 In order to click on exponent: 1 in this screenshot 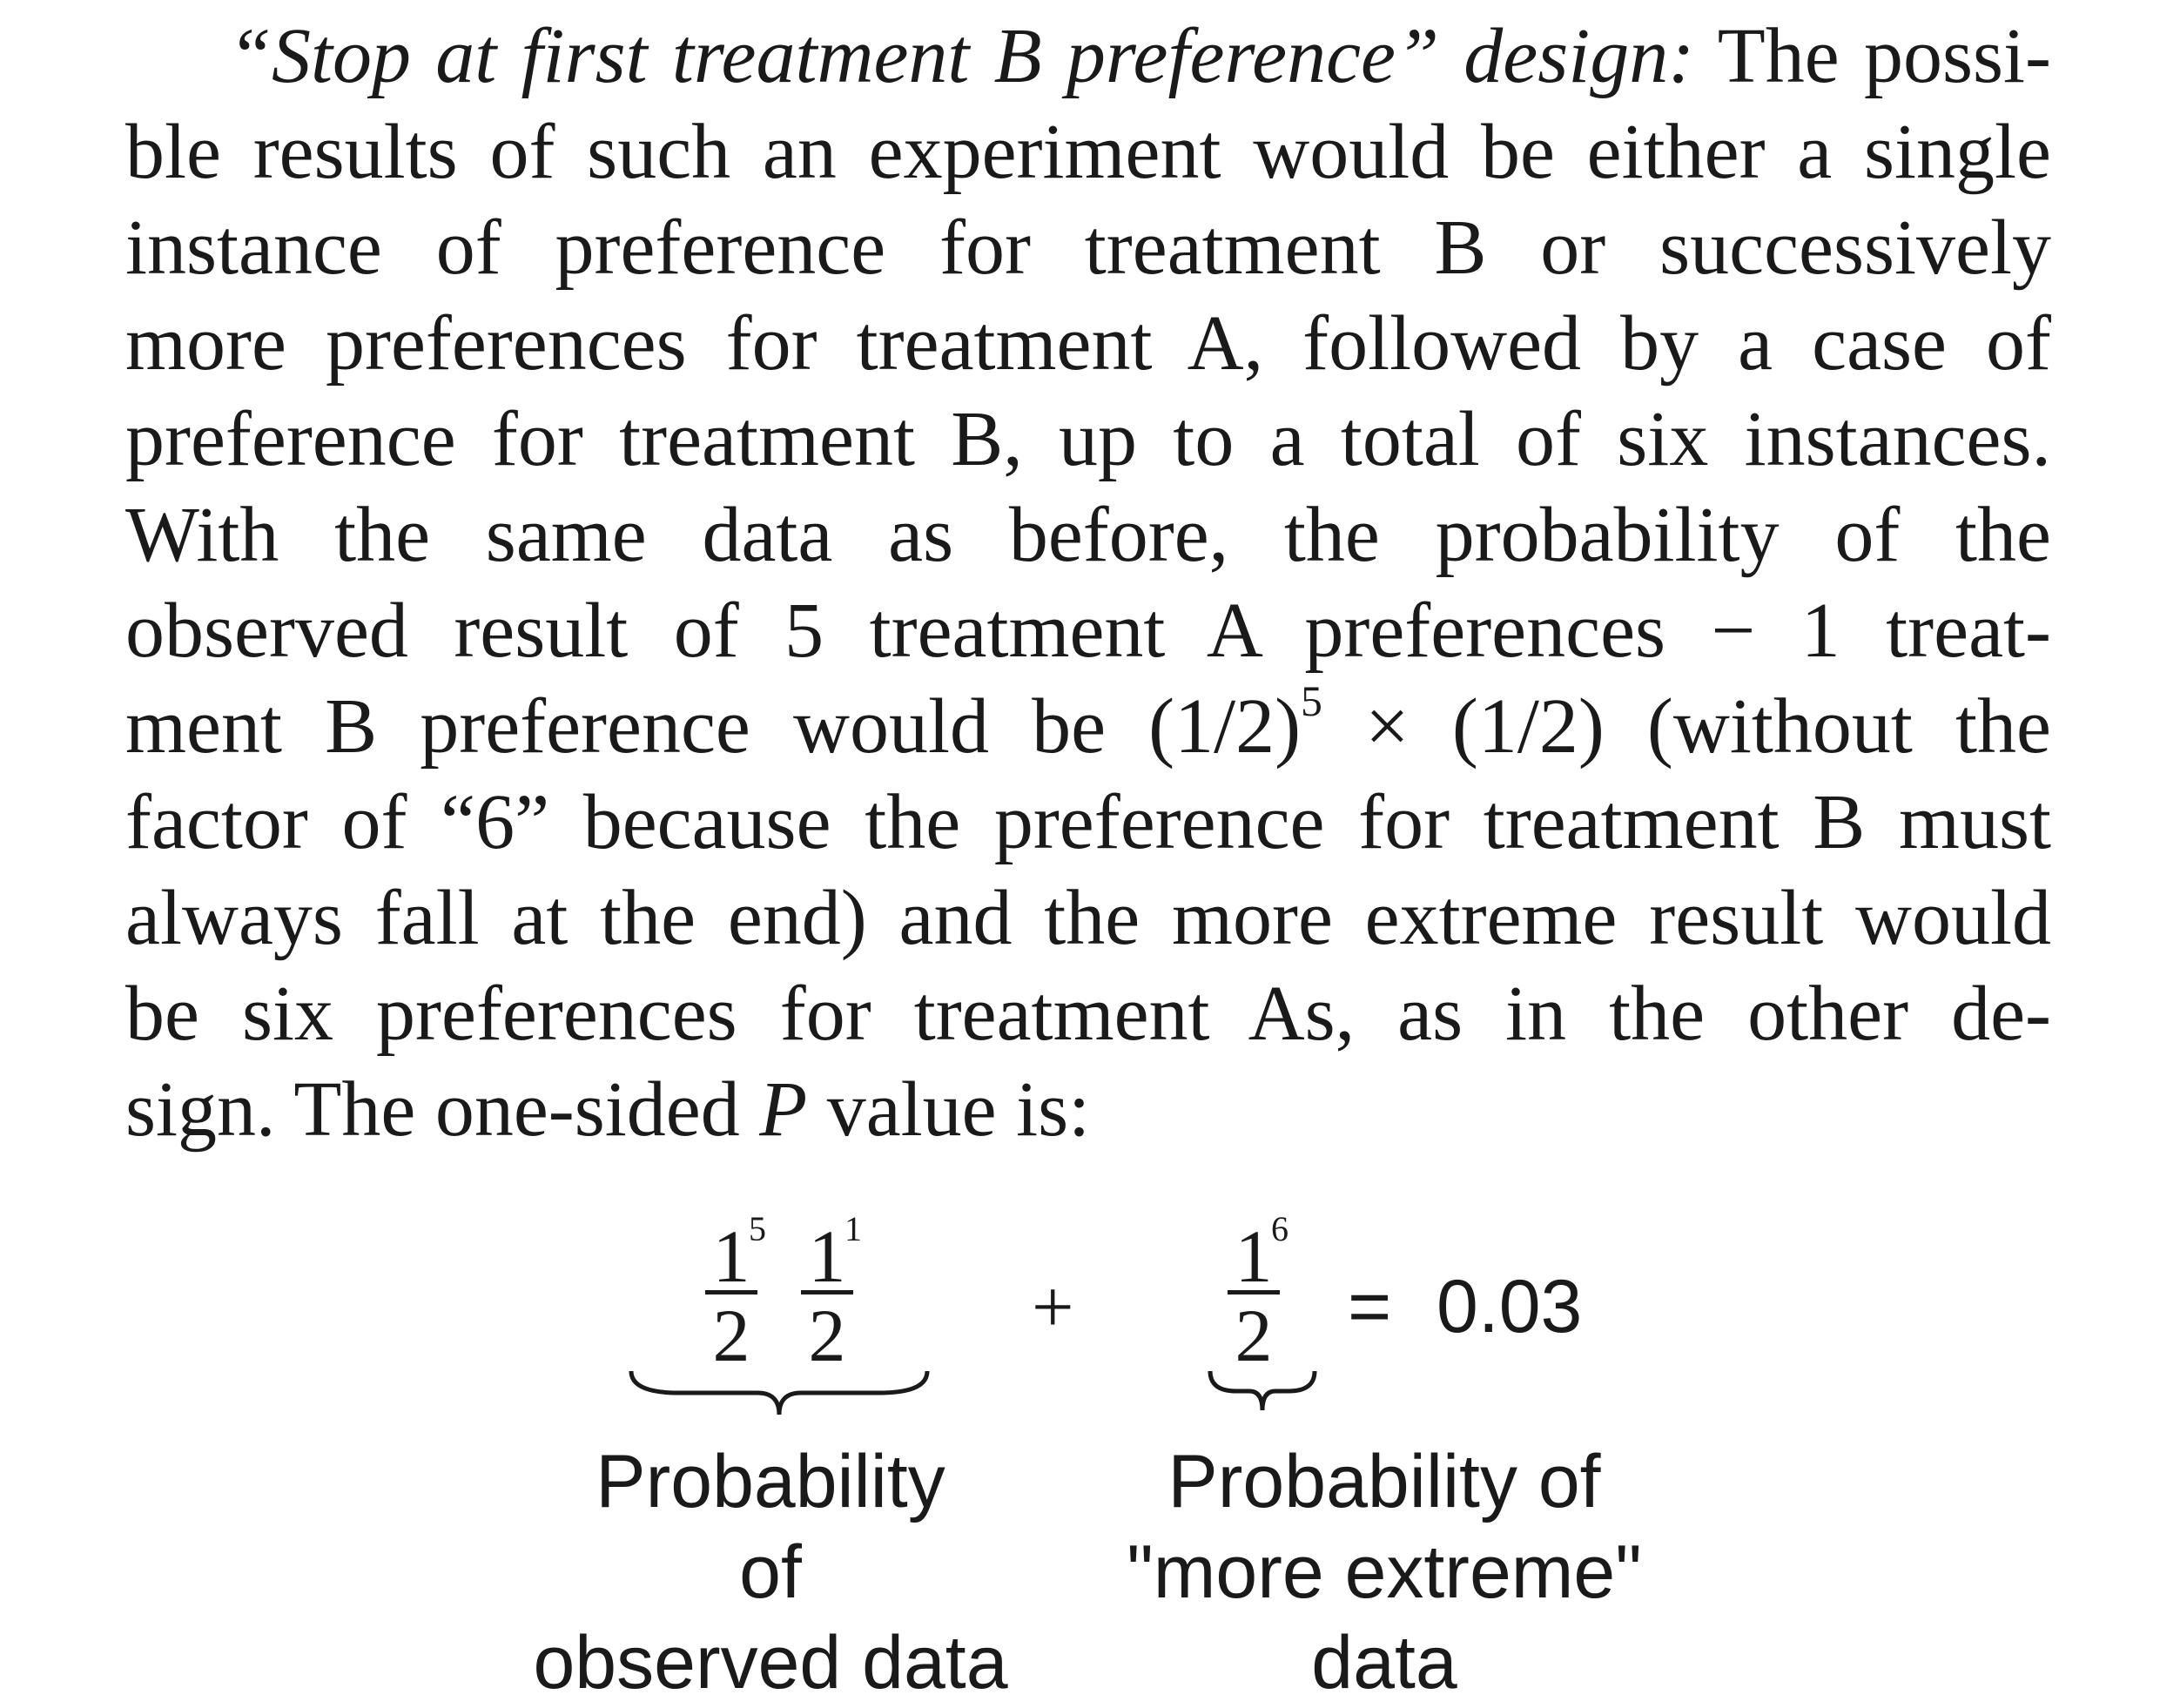, I will do `click(853, 1228)`.